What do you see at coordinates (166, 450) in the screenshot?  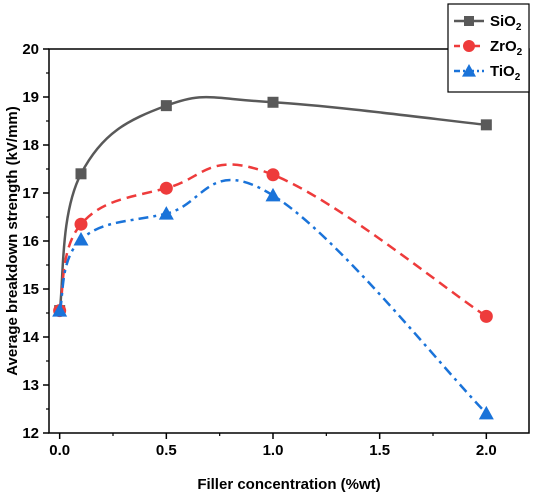 I see `x-tick-label: 0.5` at bounding box center [166, 450].